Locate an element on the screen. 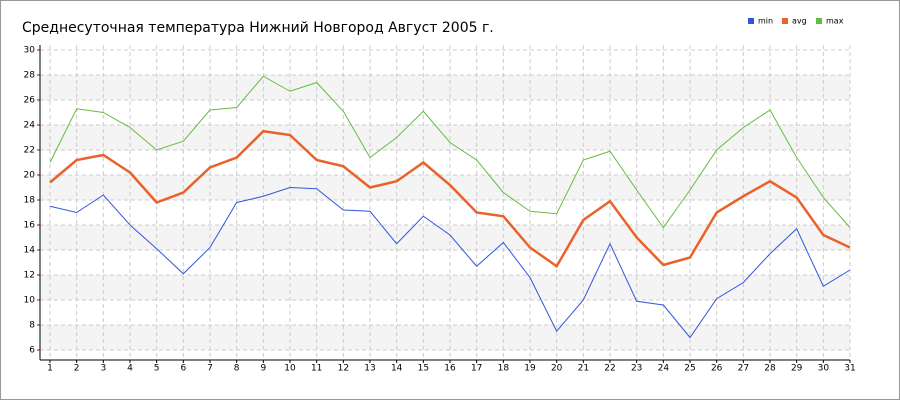 The height and width of the screenshot is (400, 900). y-tick-label: 12 is located at coordinates (29, 276).